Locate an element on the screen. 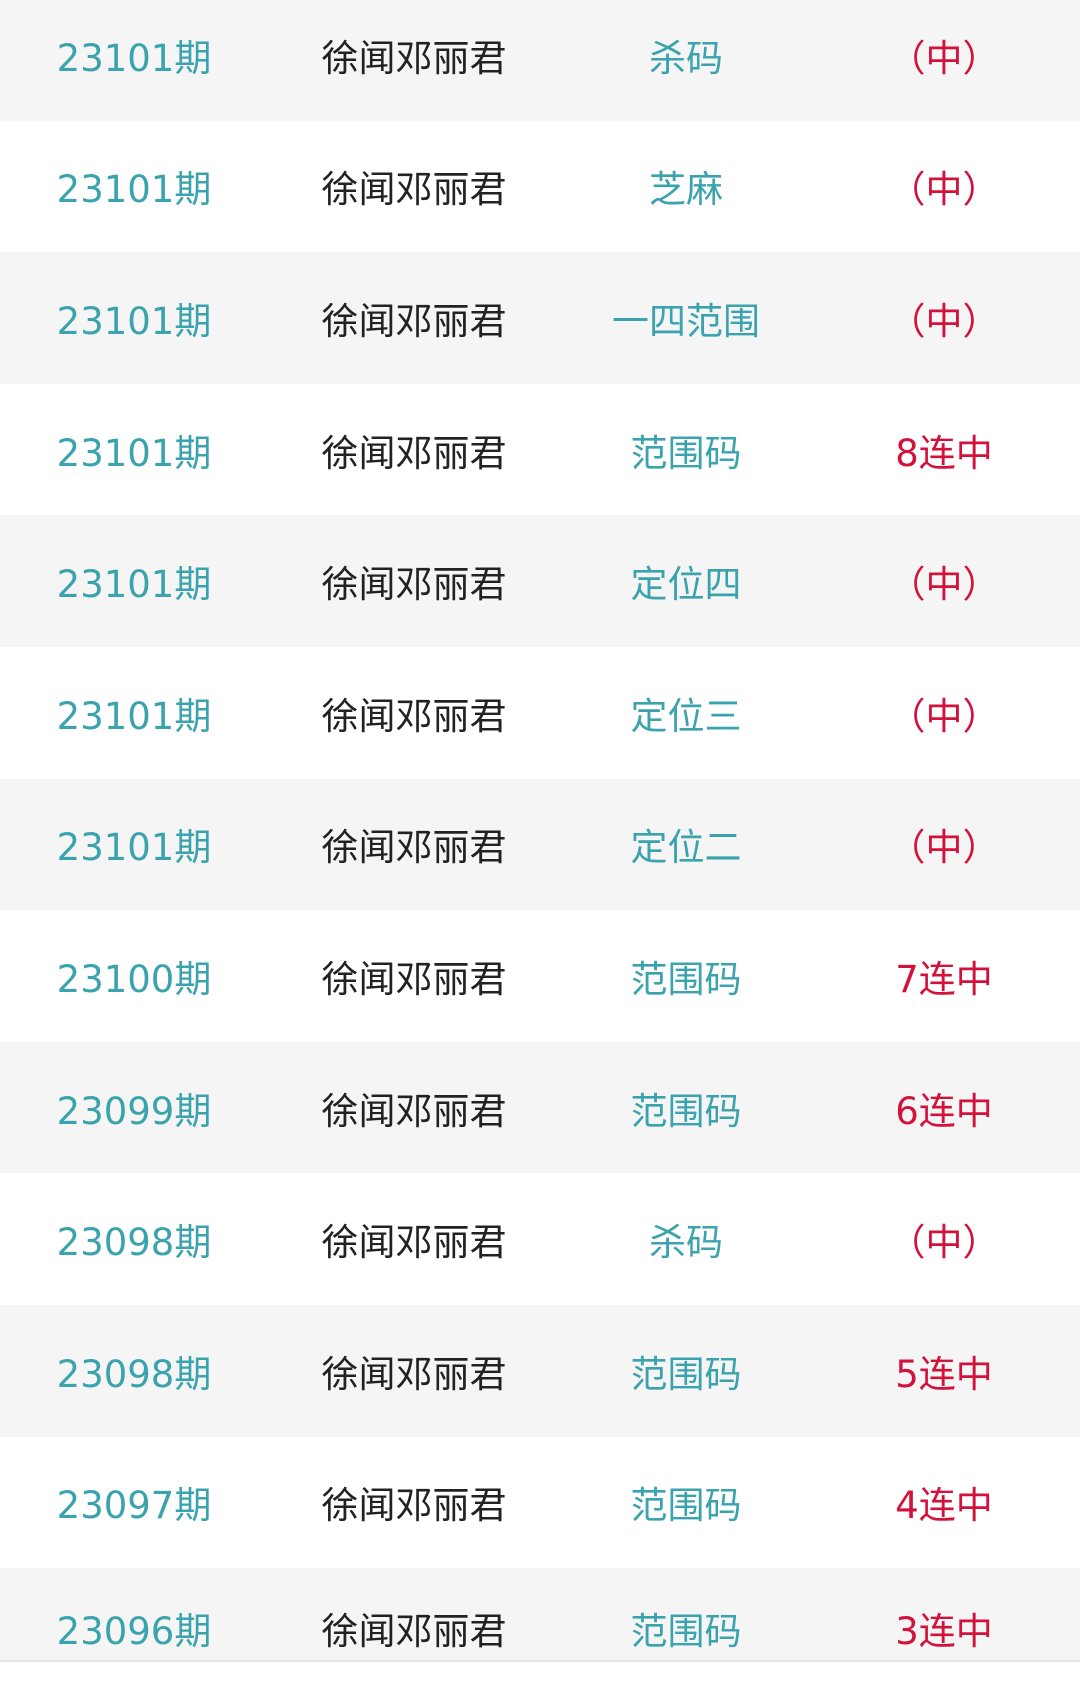 The width and height of the screenshot is (1080, 1682). issue-number: 23099期 is located at coordinates (134, 1111).